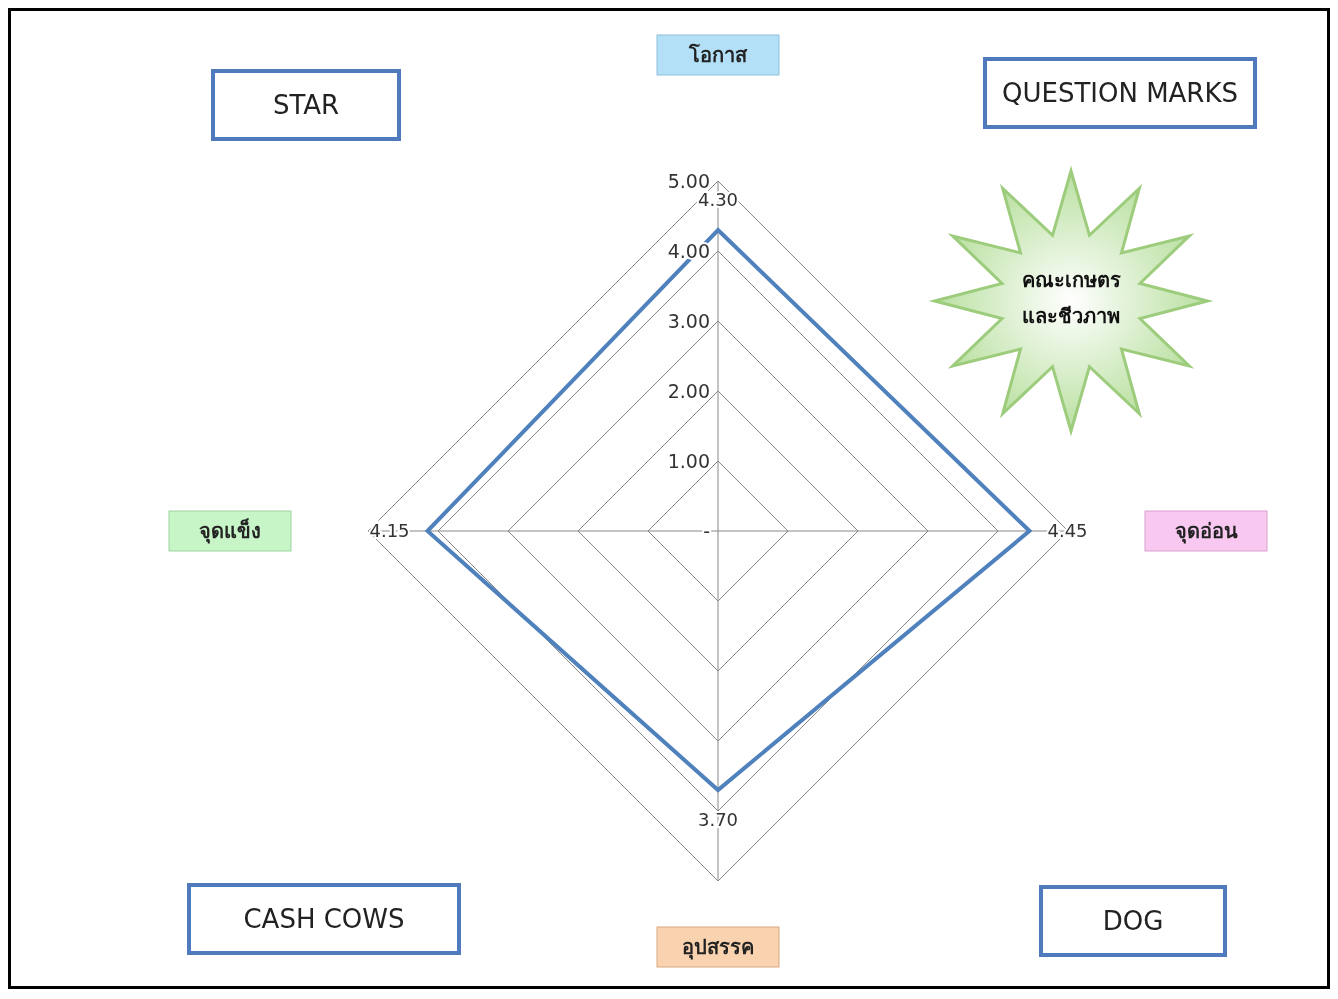  Describe the element at coordinates (1120, 93) in the screenshot. I see `text: QUESTION MARKS` at that location.